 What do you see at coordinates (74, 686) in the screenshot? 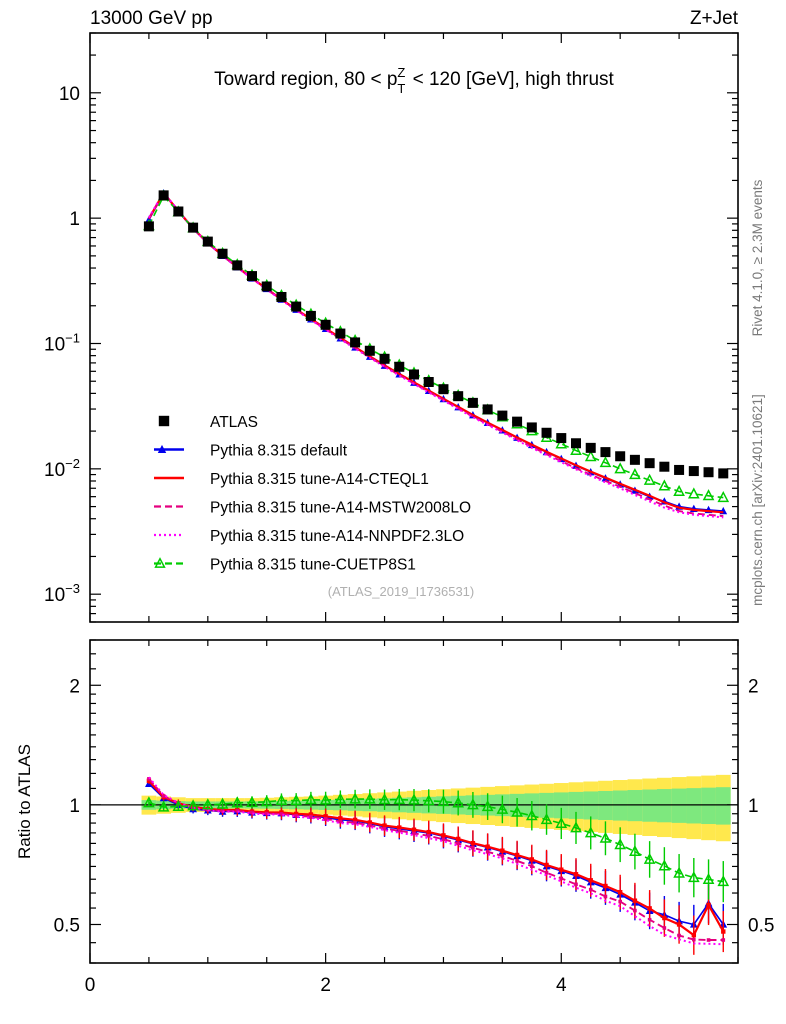
I see `y-tick-label-ratio: 2` at bounding box center [74, 686].